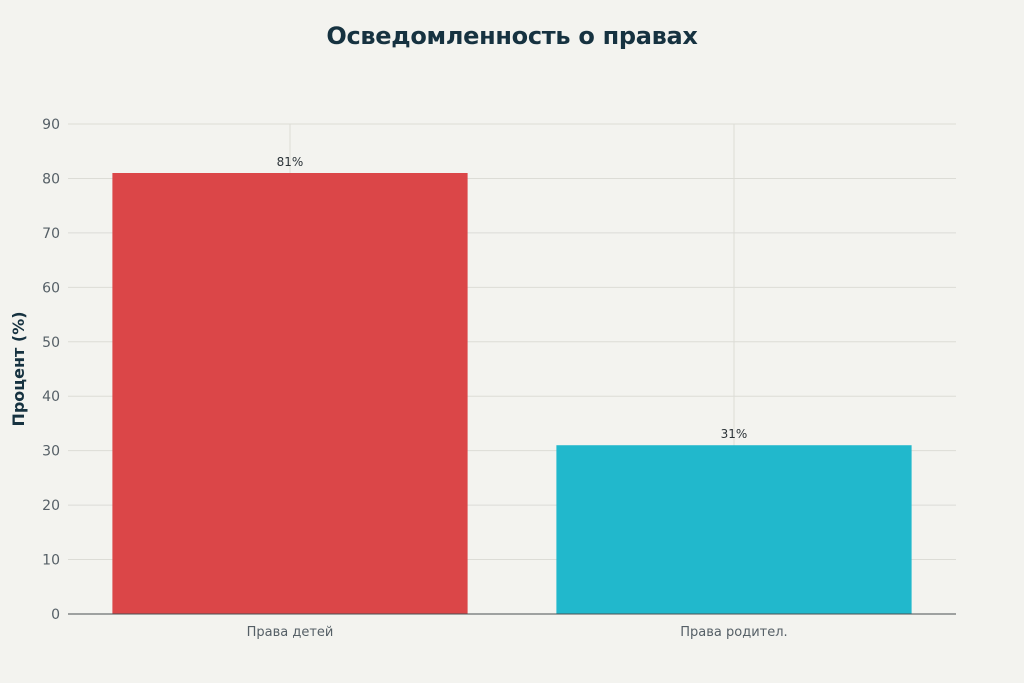 This screenshot has width=1024, height=683. What do you see at coordinates (51, 397) in the screenshot?
I see `y-tick-label: 40` at bounding box center [51, 397].